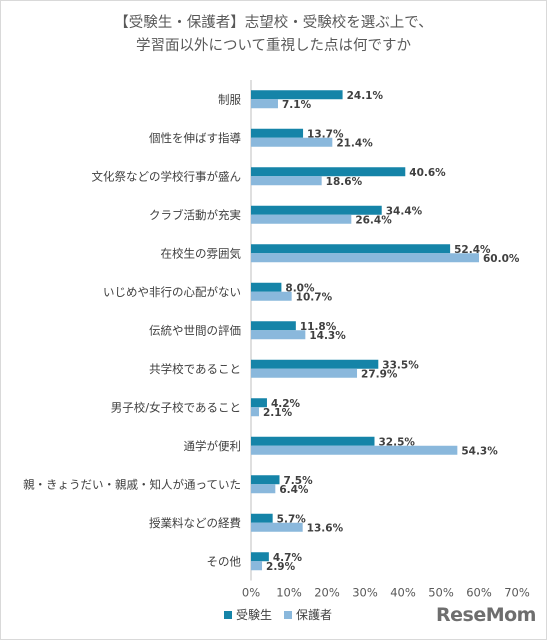  Describe the element at coordinates (229, 99) in the screenshot. I see `category-label: 制服` at that location.